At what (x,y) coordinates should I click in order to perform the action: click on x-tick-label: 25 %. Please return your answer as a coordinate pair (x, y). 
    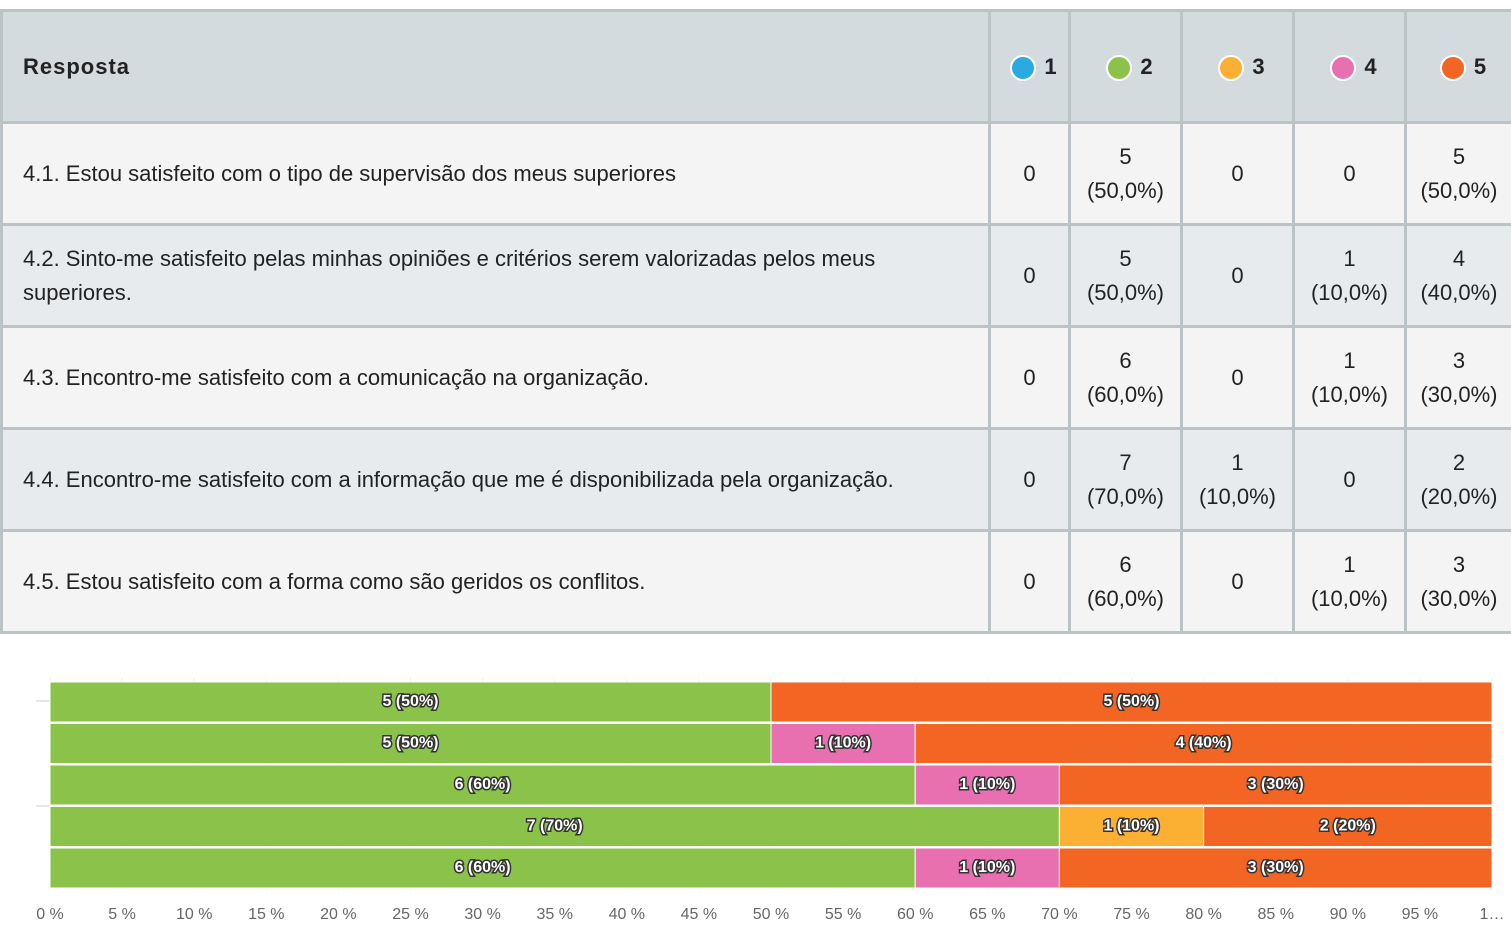
    Looking at the image, I should click on (410, 914).